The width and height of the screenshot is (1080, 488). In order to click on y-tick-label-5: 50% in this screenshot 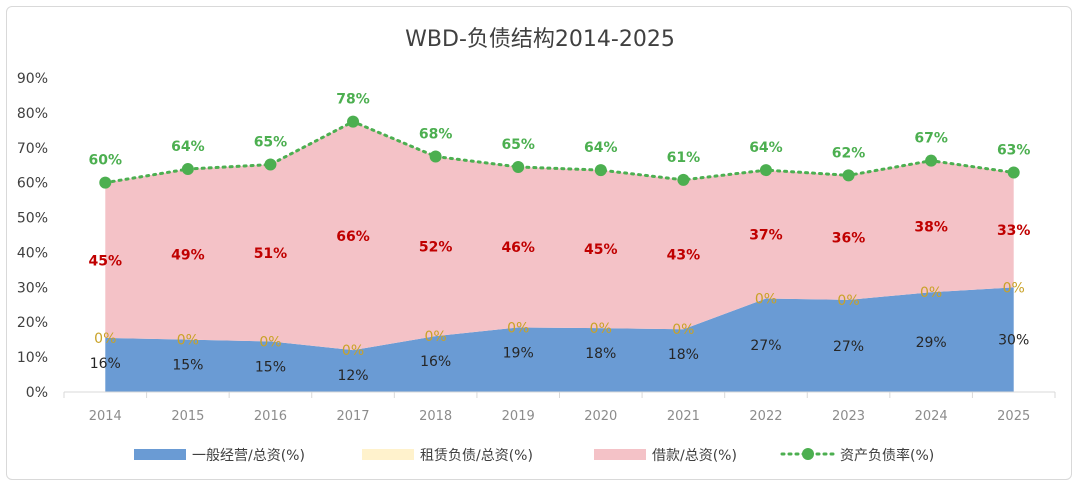, I will do `click(32, 219)`.